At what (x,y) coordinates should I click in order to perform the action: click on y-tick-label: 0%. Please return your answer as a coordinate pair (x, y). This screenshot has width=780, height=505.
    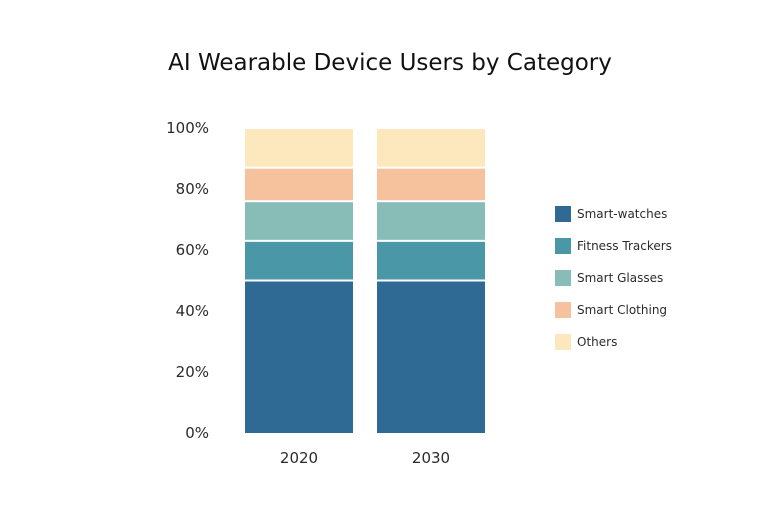
    Looking at the image, I should click on (197, 433).